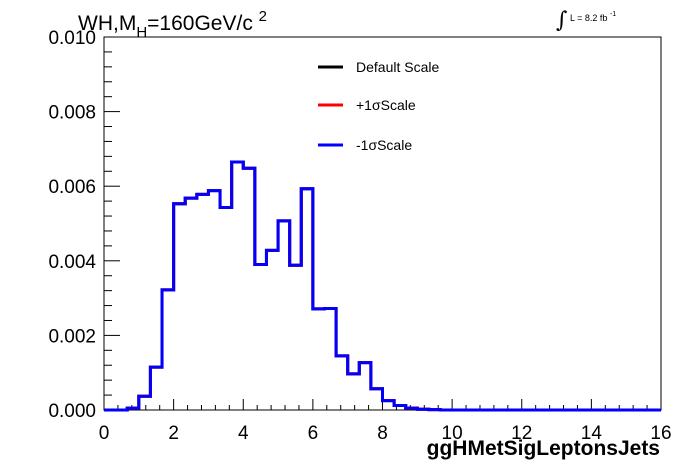 The height and width of the screenshot is (472, 696). Describe the element at coordinates (72, 187) in the screenshot. I see `y-tick-label: 0.006` at that location.